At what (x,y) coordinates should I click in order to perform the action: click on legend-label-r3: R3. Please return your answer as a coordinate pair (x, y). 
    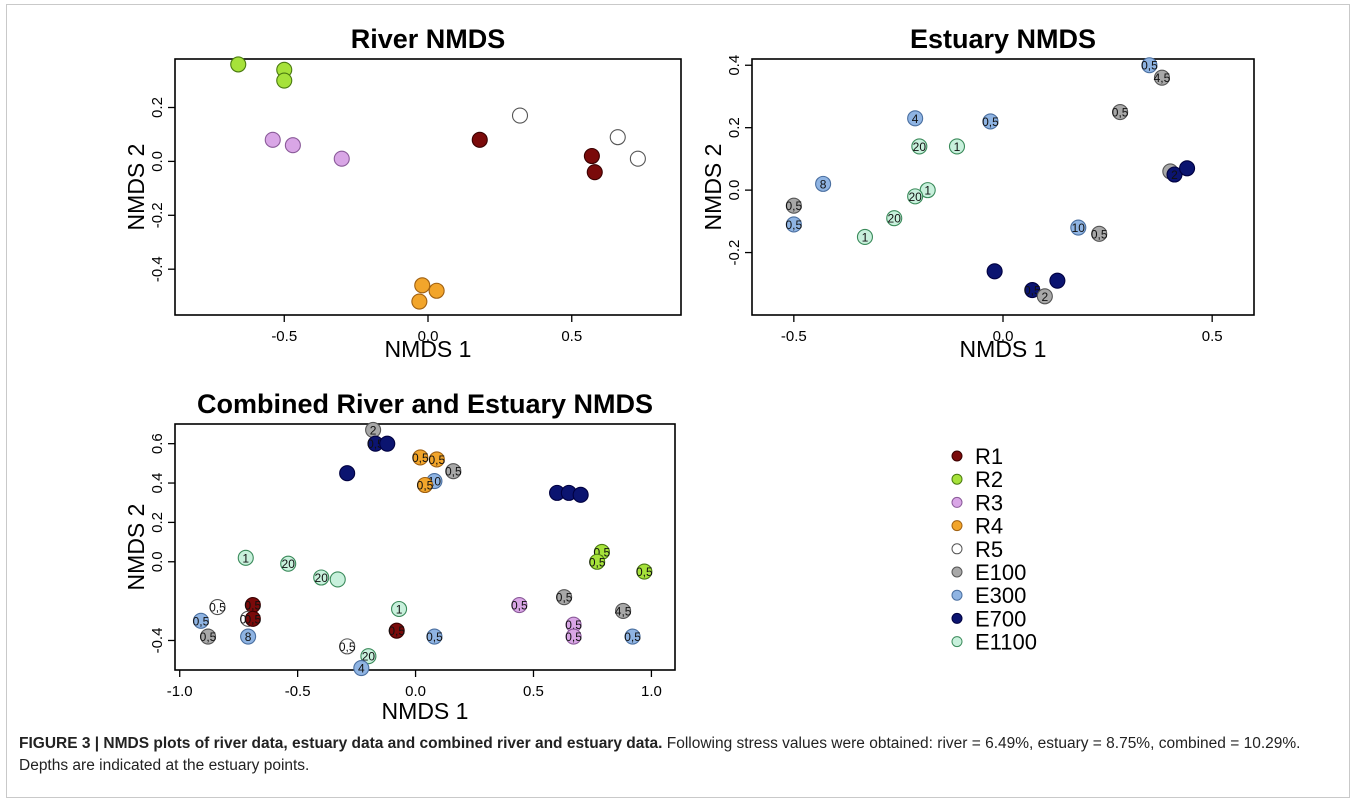
    Looking at the image, I should click on (989, 502).